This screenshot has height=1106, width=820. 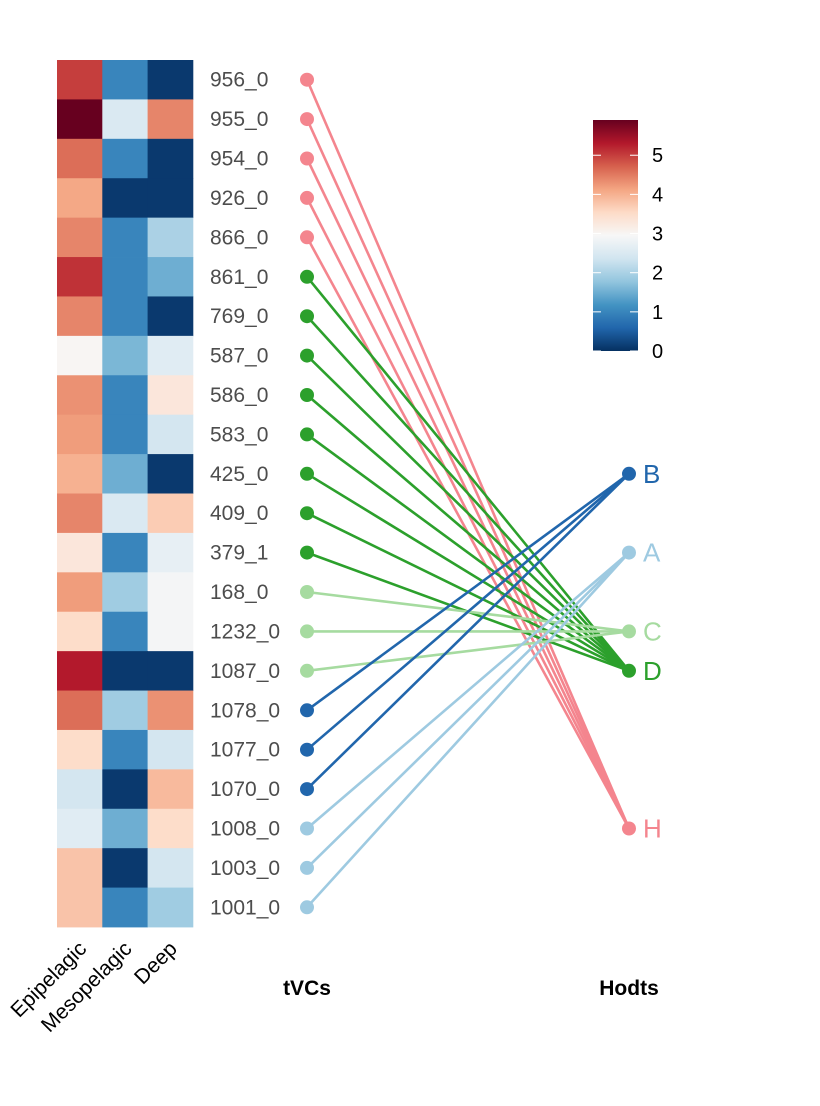 I want to click on link-769_0-to-D, so click(x=468, y=493).